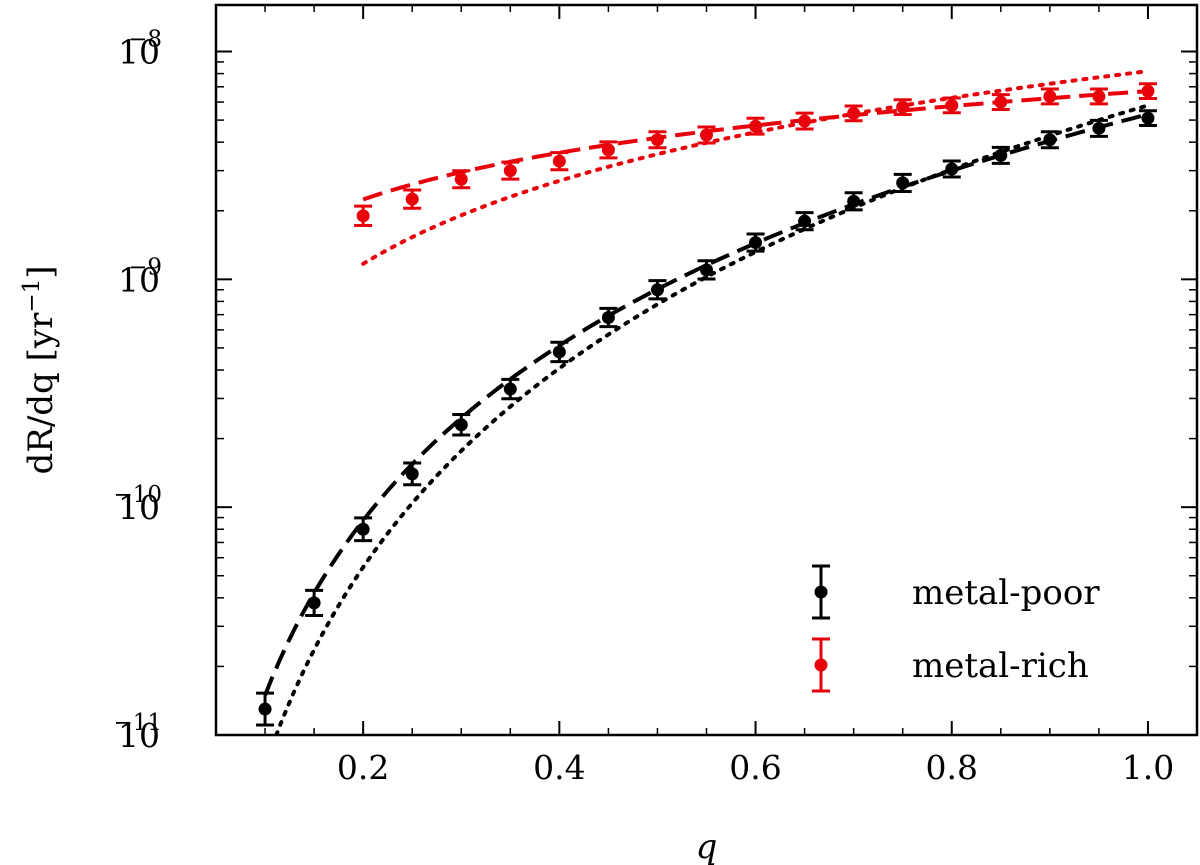 The height and width of the screenshot is (865, 1200). I want to click on dotted-fit-metal-rich, so click(755, 167).